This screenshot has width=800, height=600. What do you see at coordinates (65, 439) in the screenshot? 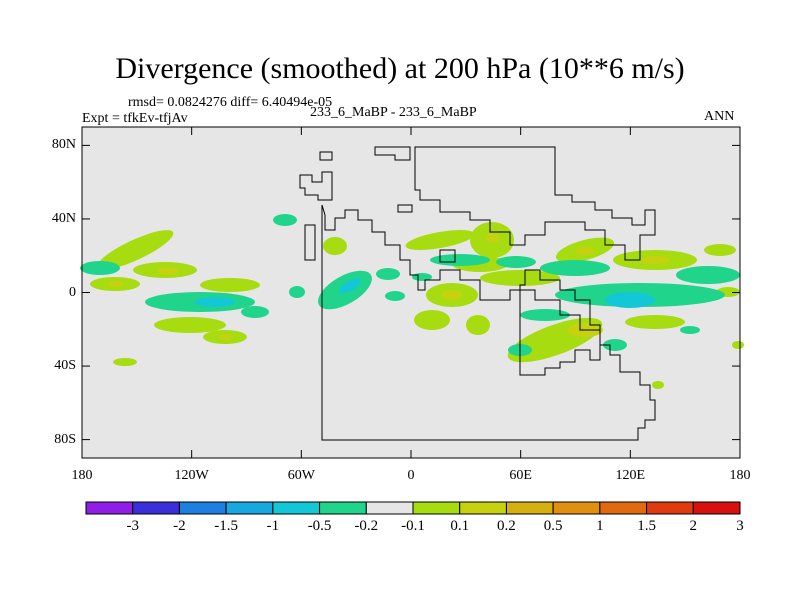
I see `y-tick-label: 80S` at bounding box center [65, 439].